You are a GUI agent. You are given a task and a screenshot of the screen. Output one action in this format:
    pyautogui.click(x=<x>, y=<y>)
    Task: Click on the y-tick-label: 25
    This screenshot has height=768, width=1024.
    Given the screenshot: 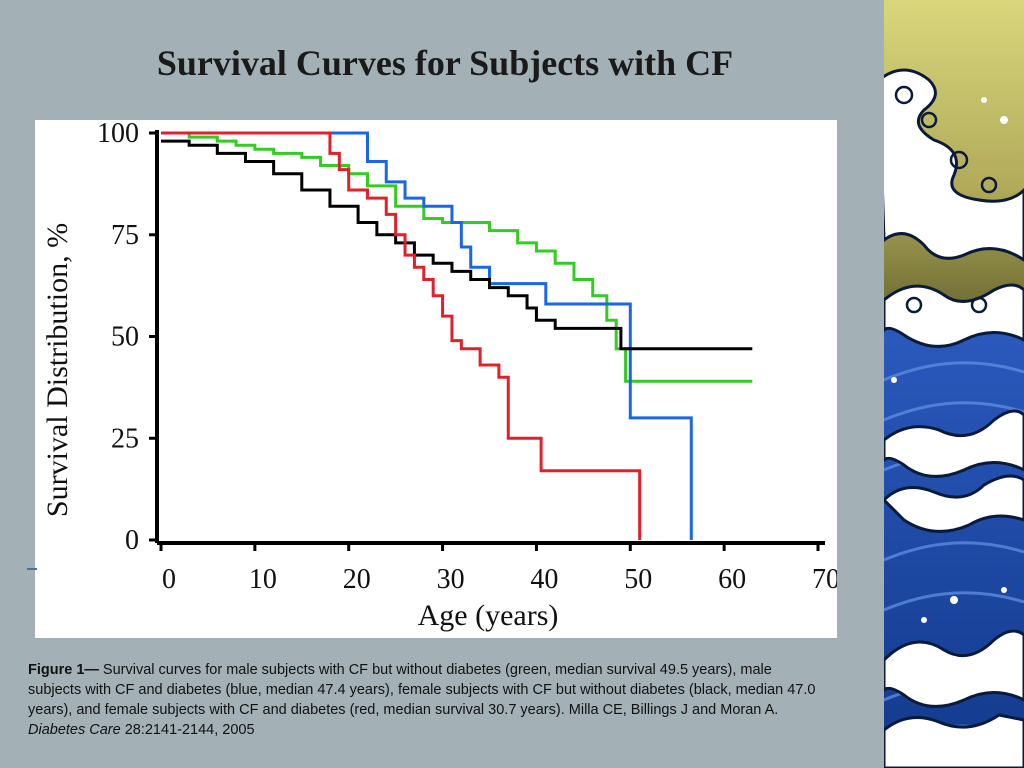 What is the action you would take?
    pyautogui.click(x=125, y=438)
    